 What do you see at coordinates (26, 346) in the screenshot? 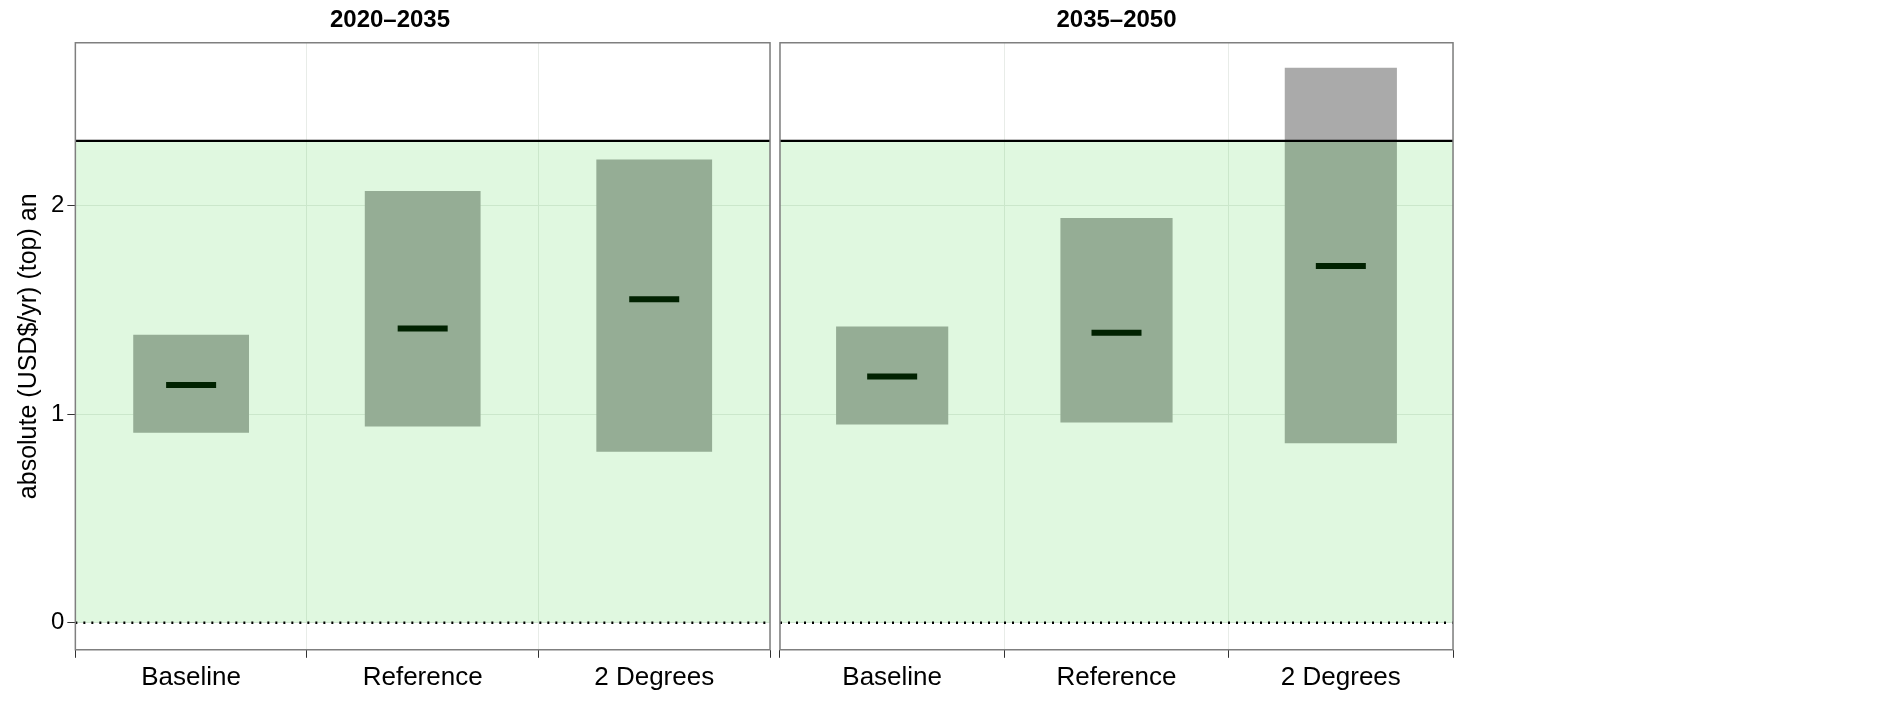
I see `y-axis-title: absolute (USD$/yr) (top) an` at bounding box center [26, 346].